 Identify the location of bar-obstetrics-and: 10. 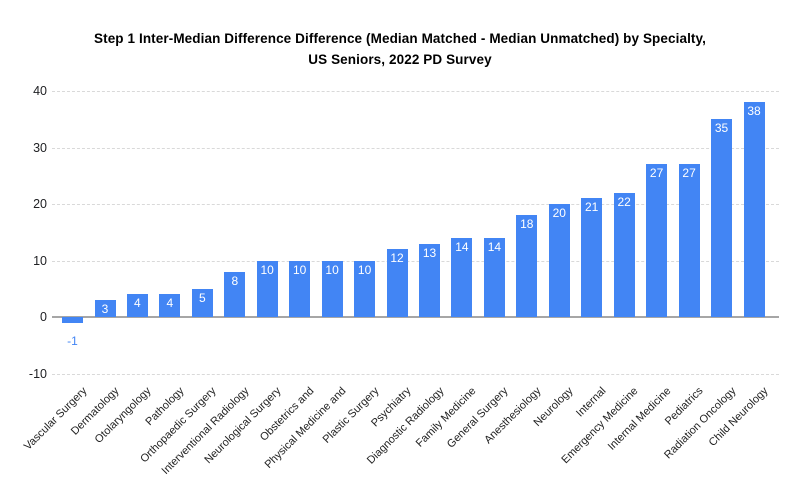
(300, 288).